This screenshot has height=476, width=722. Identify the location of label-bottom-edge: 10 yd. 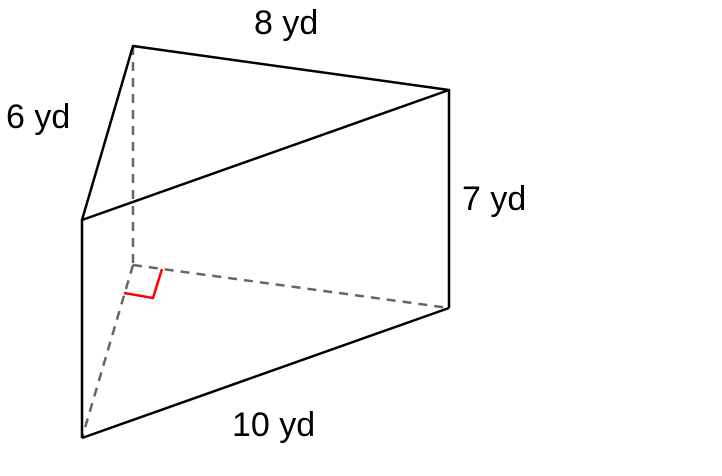
(273, 425).